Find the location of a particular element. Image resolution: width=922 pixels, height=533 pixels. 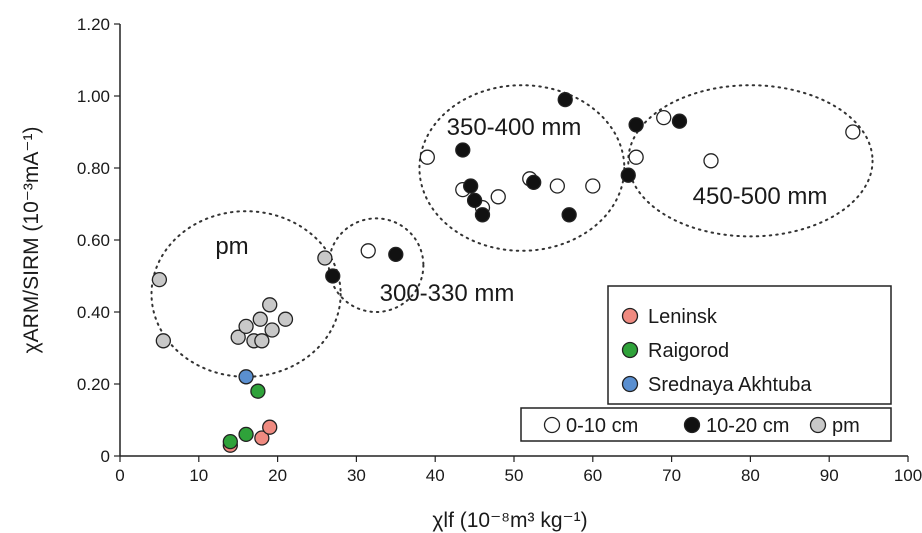

legend-sites: Leninsk Raigorod Srednaya Akhtuba is located at coordinates (749, 345).